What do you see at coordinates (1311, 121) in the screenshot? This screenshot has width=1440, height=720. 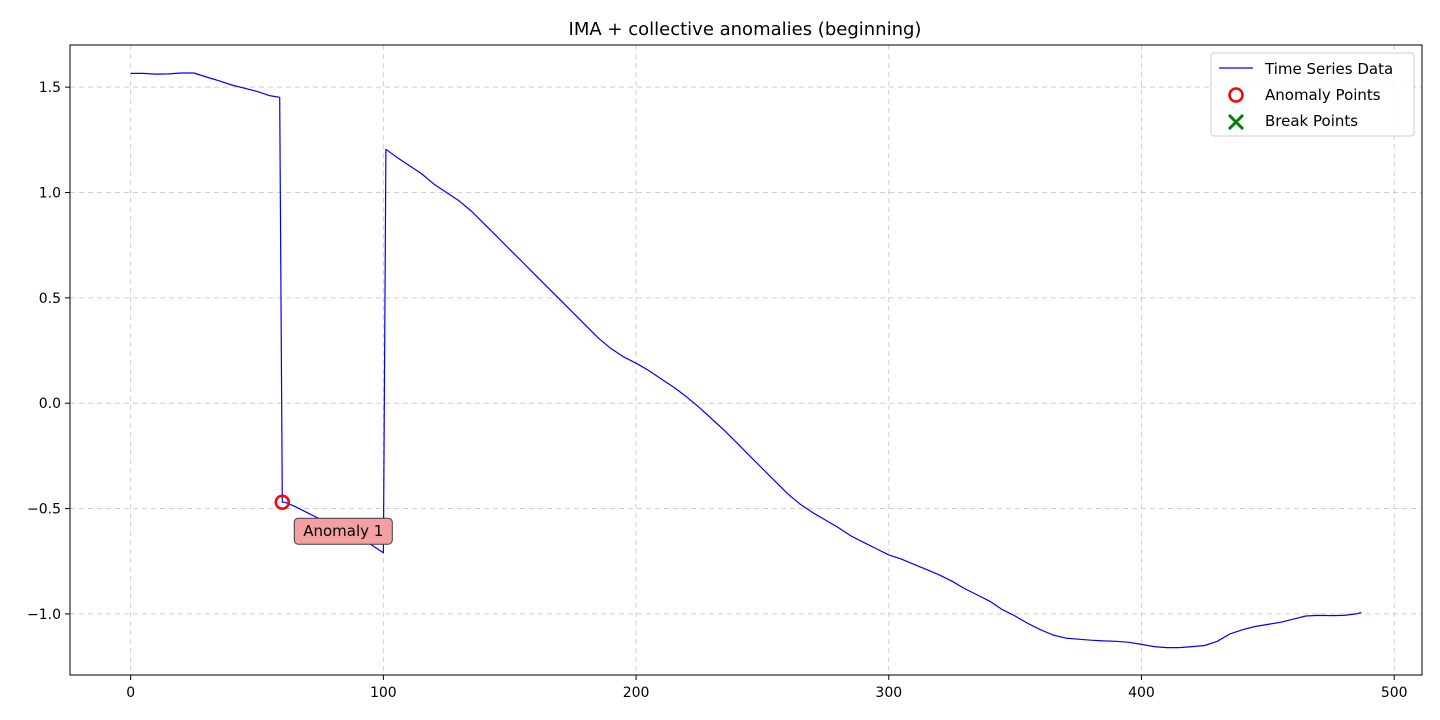 I see `legend-entry-break: Break Points` at bounding box center [1311, 121].